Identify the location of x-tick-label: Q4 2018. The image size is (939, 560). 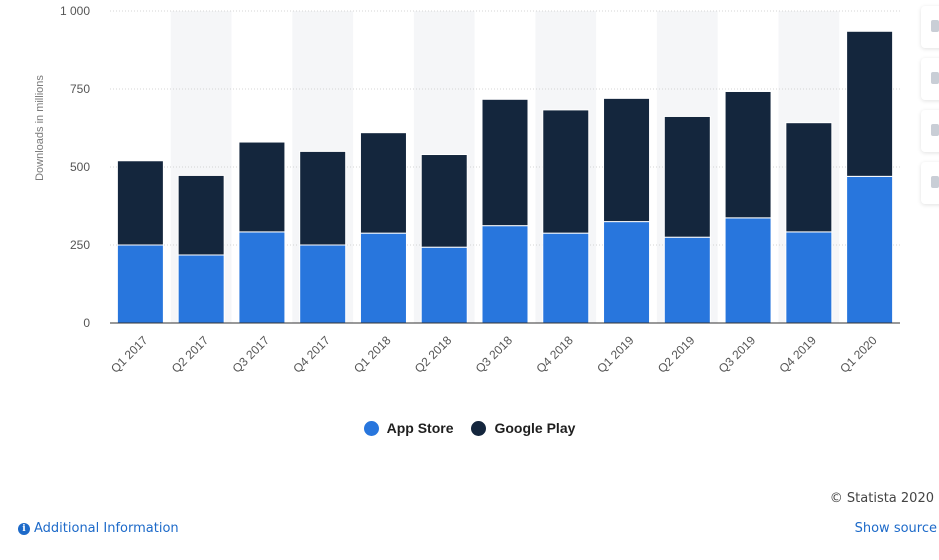
(554, 354).